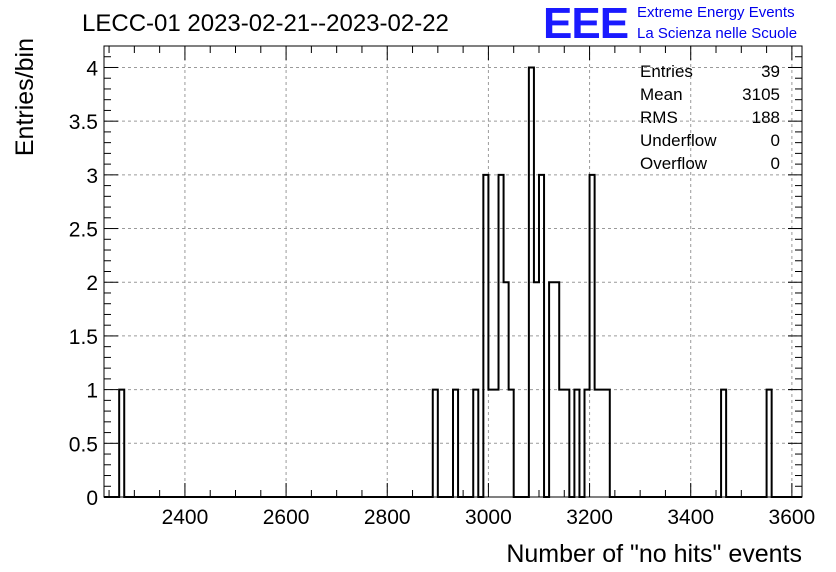  Describe the element at coordinates (25, 97) in the screenshot. I see `y-axis-label: Entries/bin` at that location.